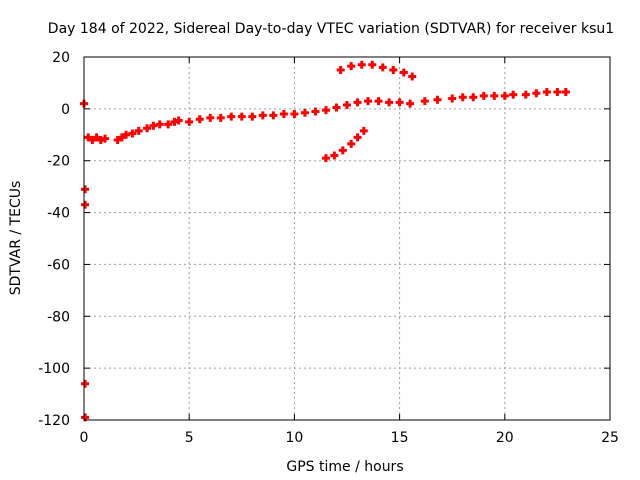 This screenshot has width=640, height=480. What do you see at coordinates (84, 438) in the screenshot?
I see `x-tick-label: 0` at bounding box center [84, 438].